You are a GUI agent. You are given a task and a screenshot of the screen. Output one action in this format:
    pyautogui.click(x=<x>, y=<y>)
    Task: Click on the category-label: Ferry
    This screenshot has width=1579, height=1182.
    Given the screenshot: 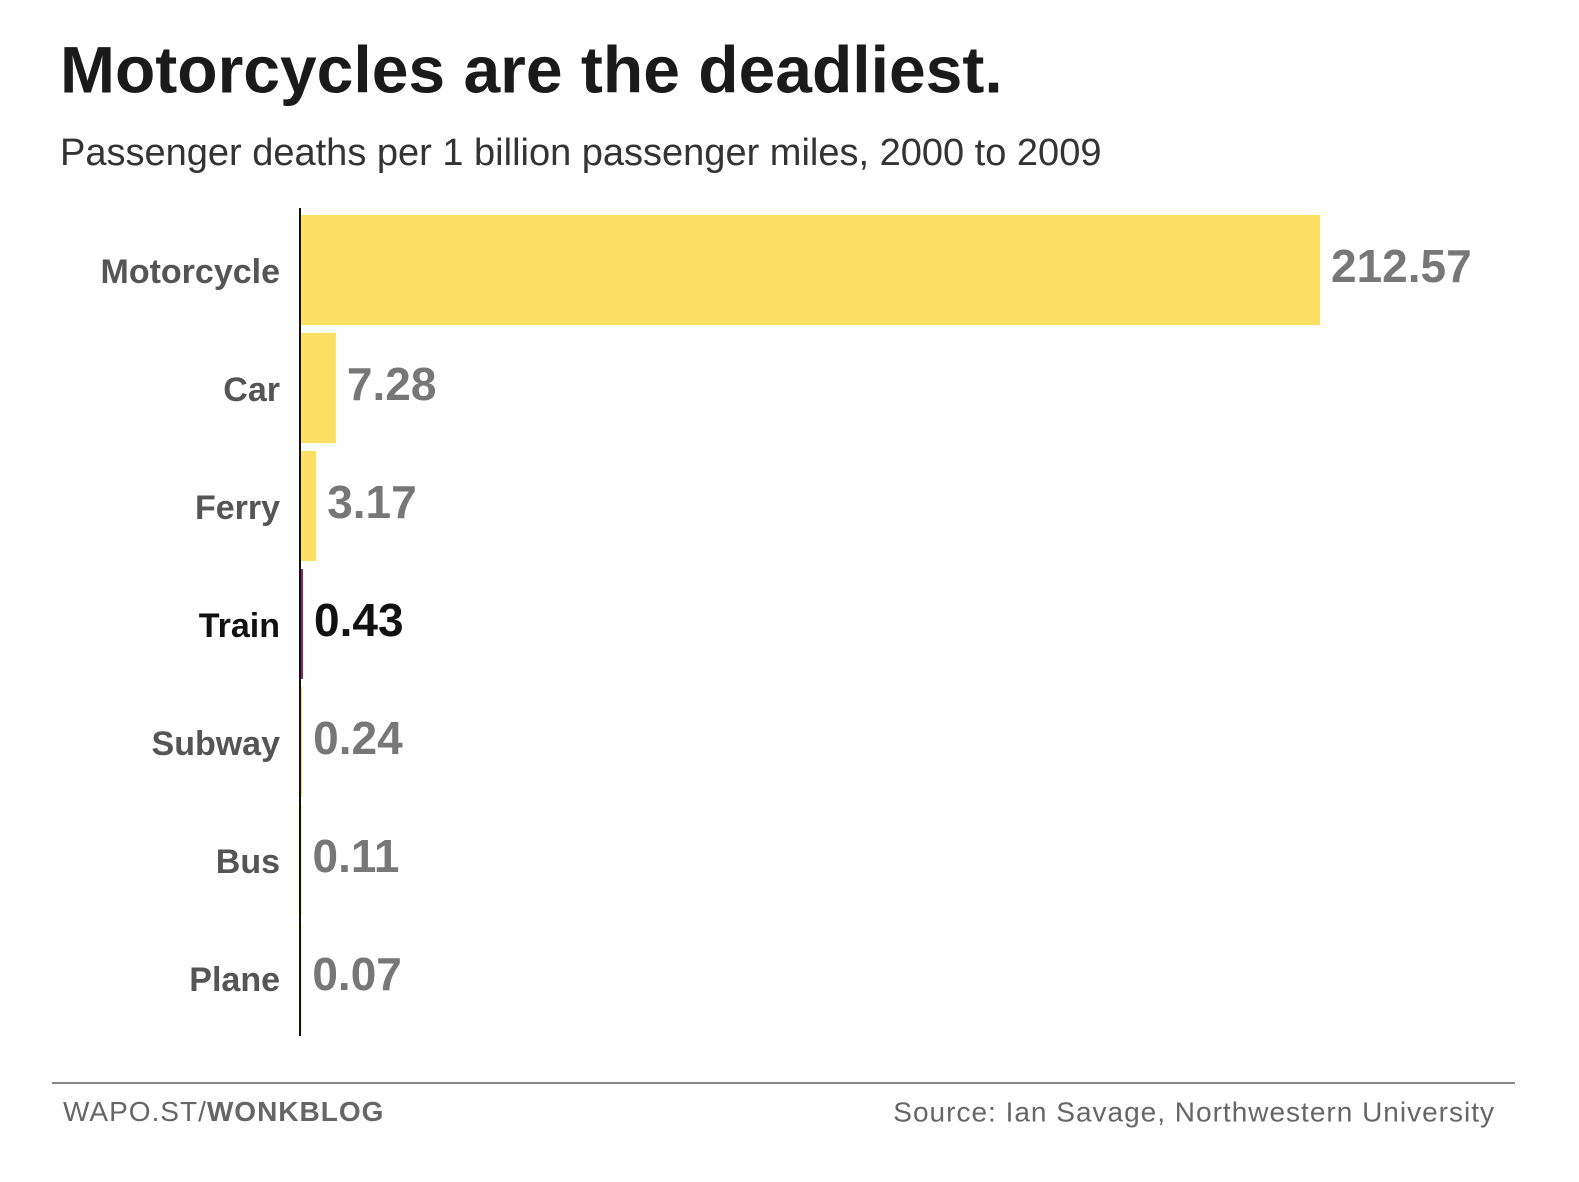 What is the action you would take?
    pyautogui.click(x=237, y=508)
    